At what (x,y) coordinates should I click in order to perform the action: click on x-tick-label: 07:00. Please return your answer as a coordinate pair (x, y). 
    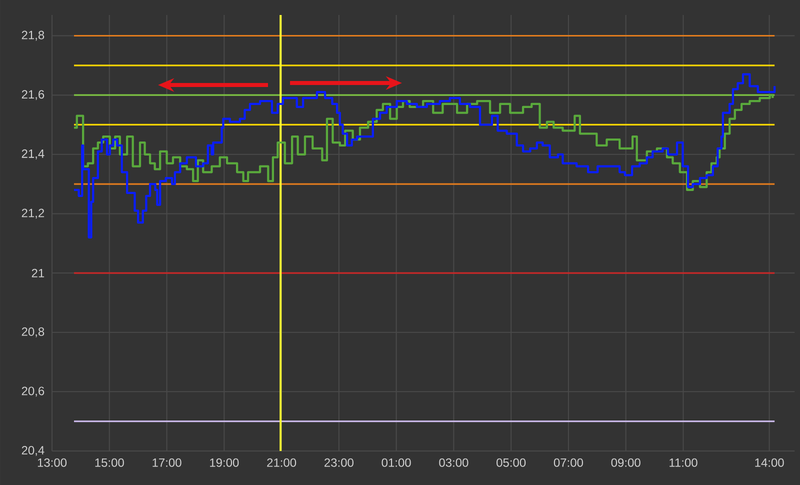
    Looking at the image, I should click on (569, 462).